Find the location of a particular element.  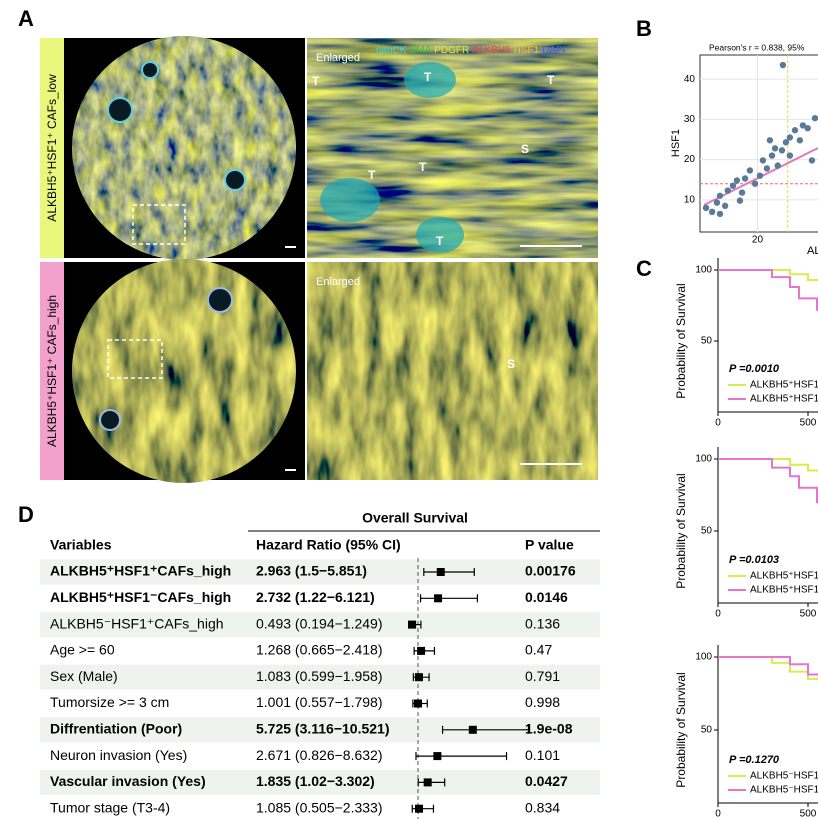

group-title: Overall Survival is located at coordinates (415, 518).